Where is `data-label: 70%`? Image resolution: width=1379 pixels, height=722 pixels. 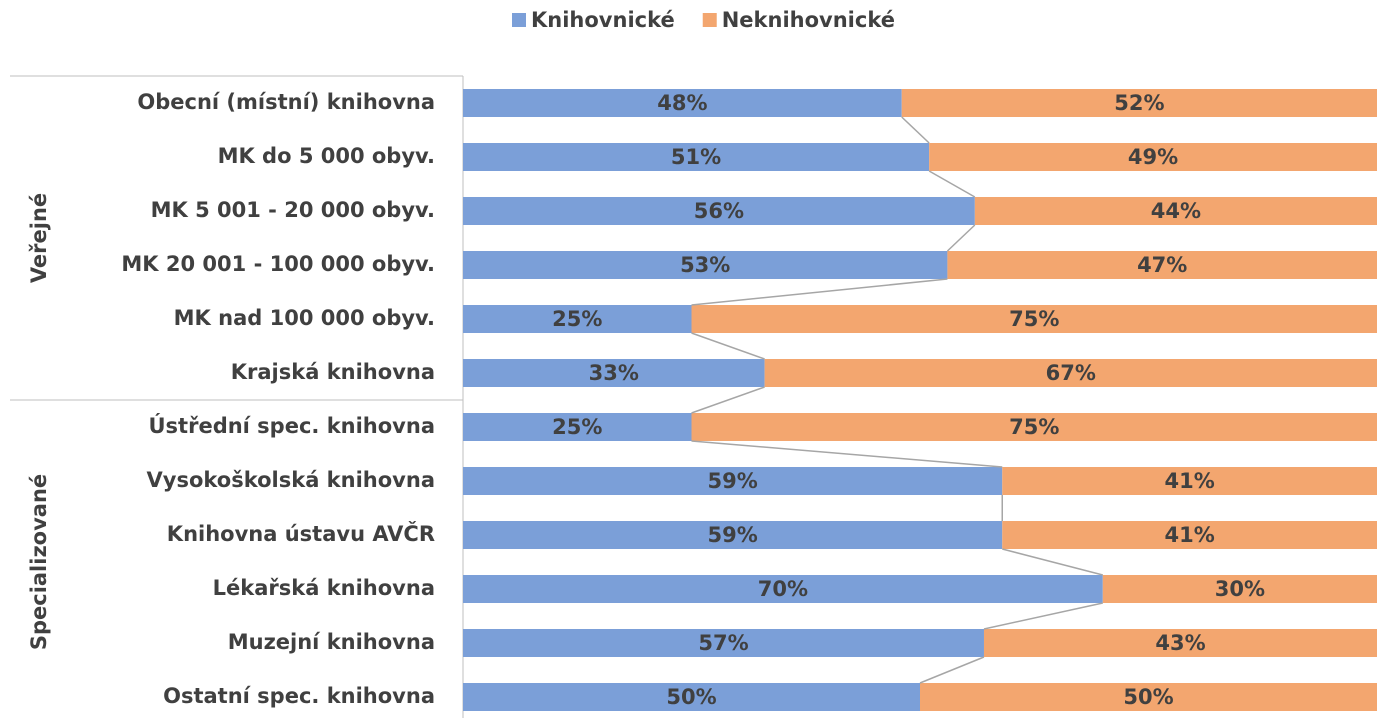 data-label: 70% is located at coordinates (783, 589).